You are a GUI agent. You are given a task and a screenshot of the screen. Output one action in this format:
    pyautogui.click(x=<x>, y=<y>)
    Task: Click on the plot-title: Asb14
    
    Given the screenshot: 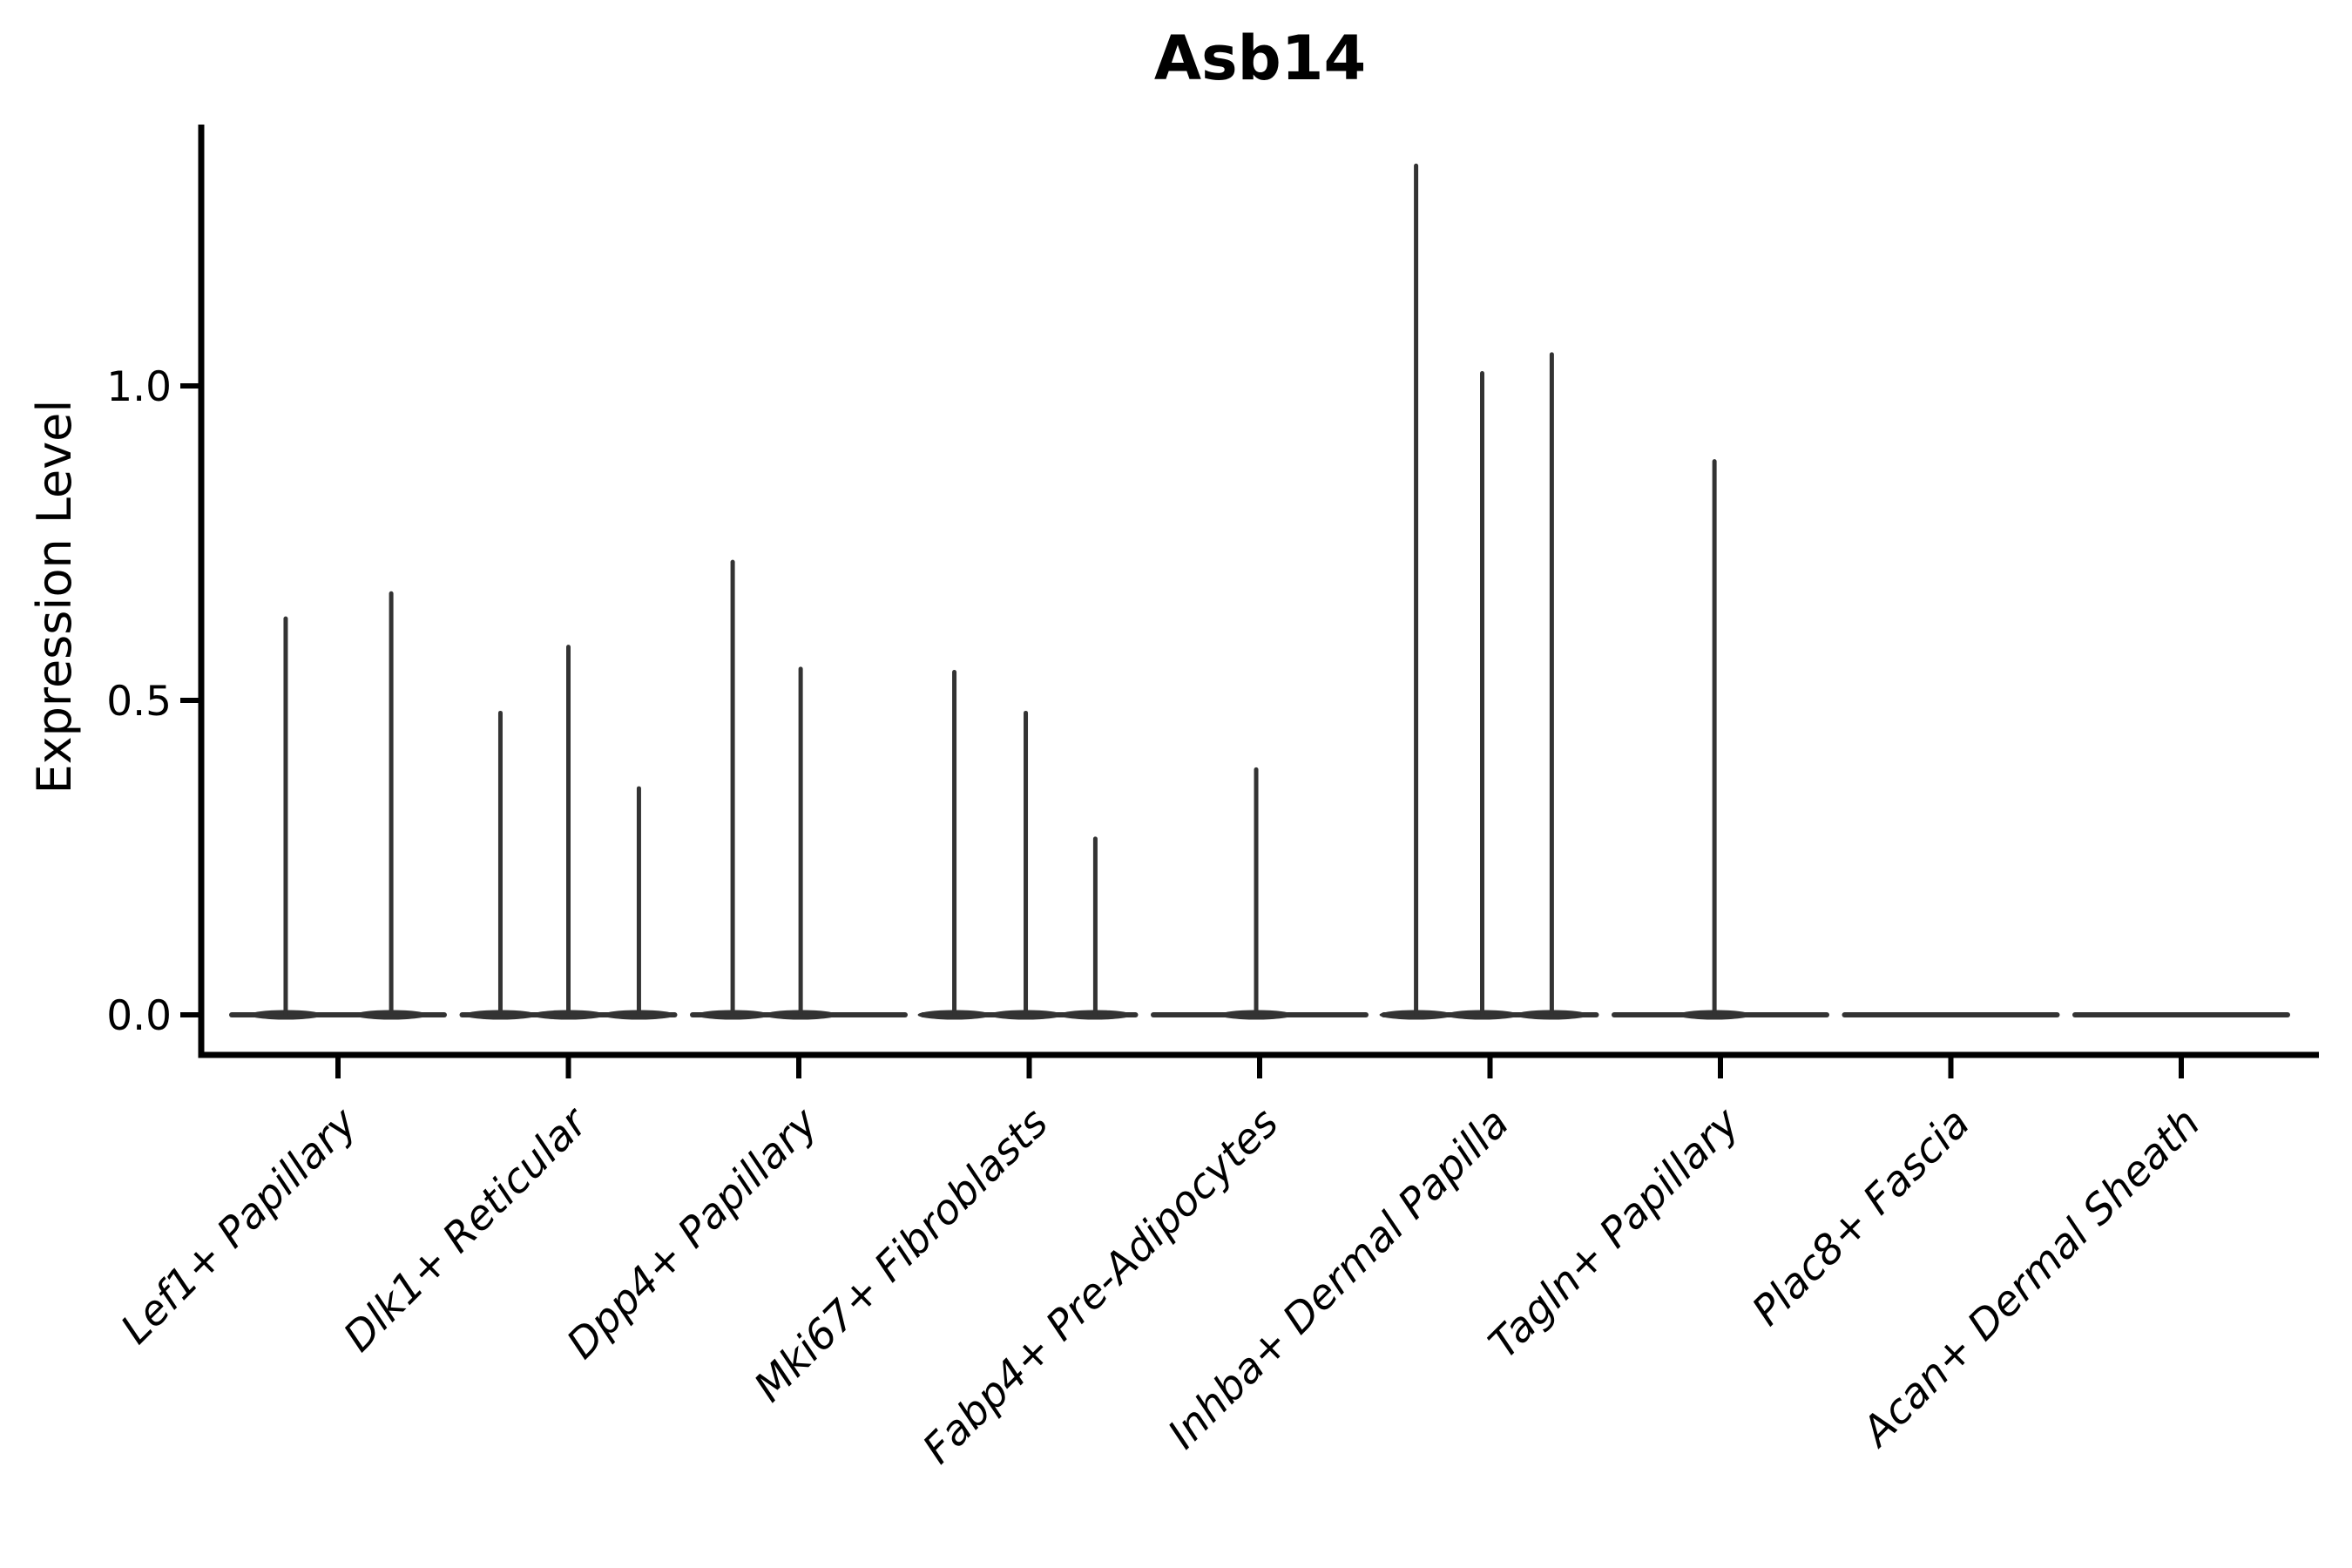 What is the action you would take?
    pyautogui.click(x=1260, y=58)
    